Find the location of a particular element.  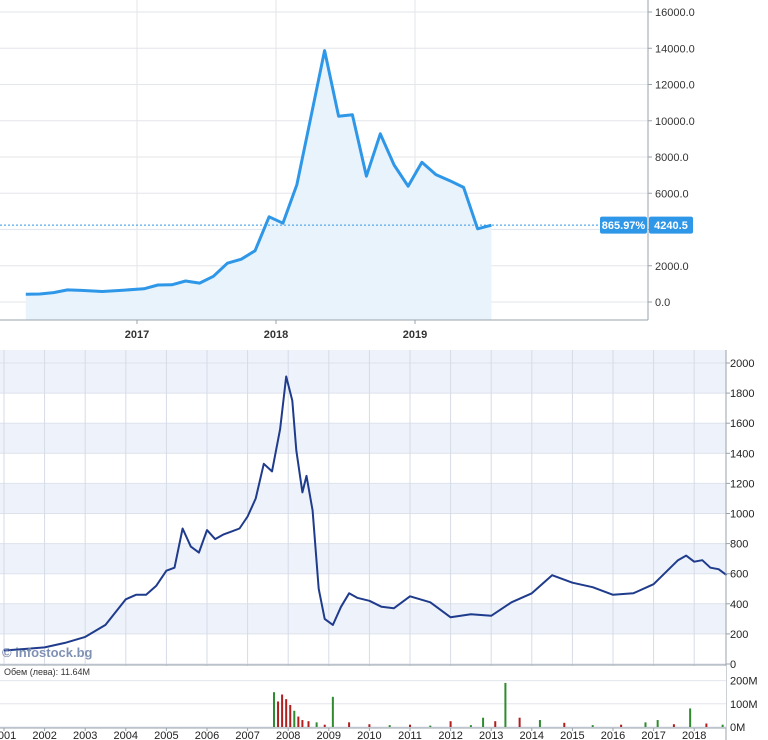

top-y-tick-label: 12000.0 is located at coordinates (675, 86).